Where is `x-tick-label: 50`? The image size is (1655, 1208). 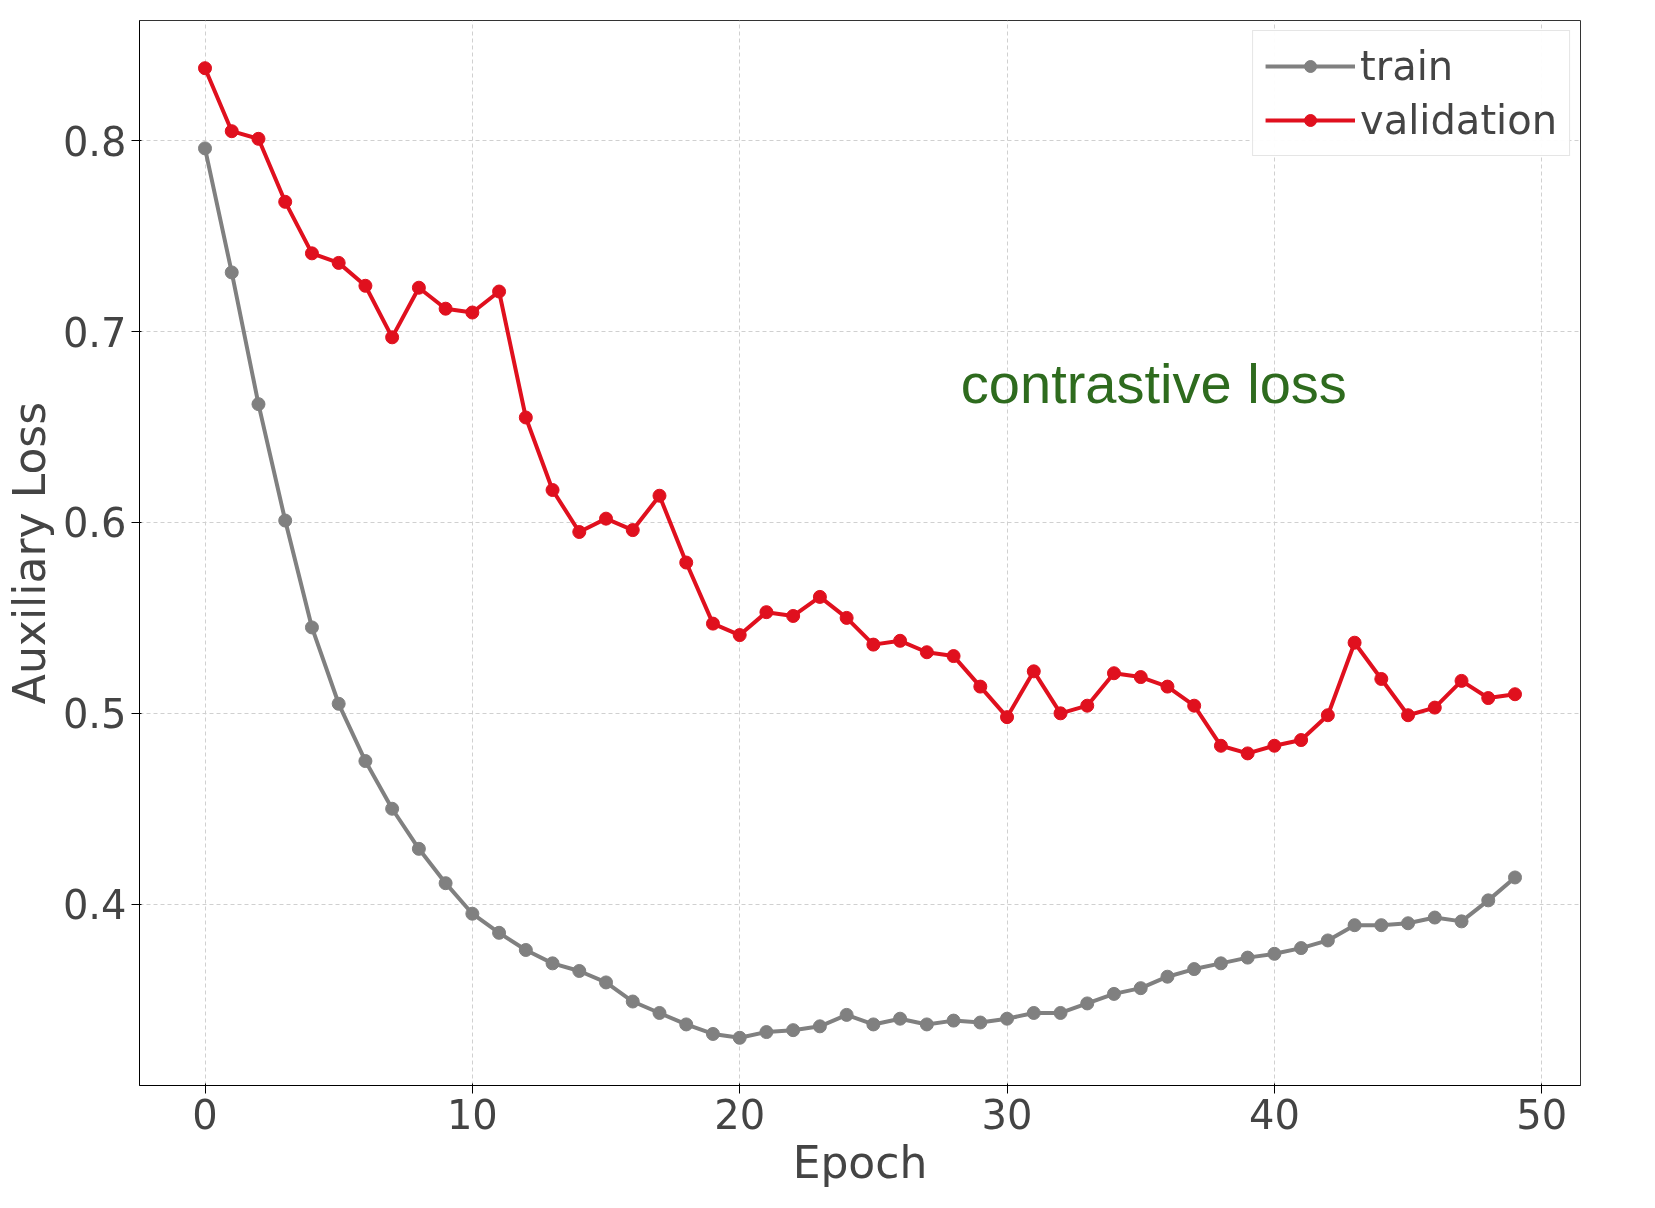
x-tick-label: 50 is located at coordinates (1542, 1114).